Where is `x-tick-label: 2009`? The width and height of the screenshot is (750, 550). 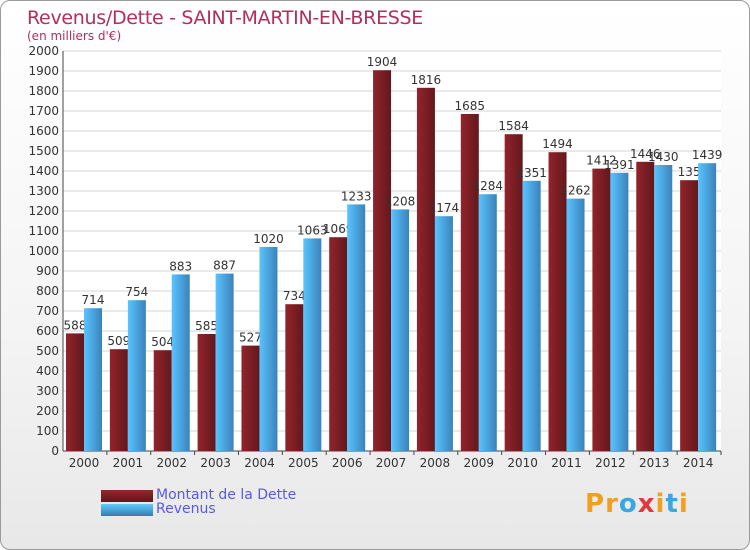 x-tick-label: 2009 is located at coordinates (479, 463).